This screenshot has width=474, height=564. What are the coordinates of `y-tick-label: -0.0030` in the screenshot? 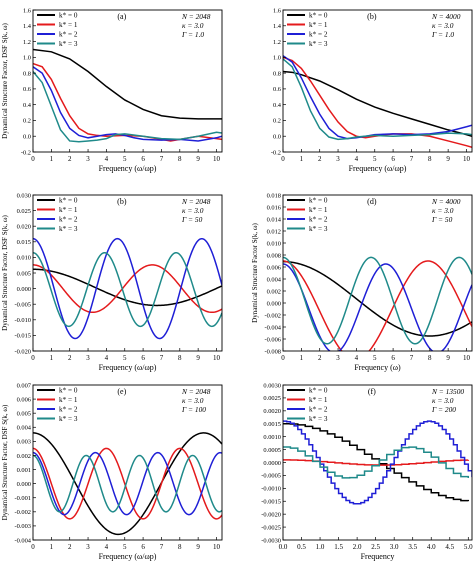 It's located at (271, 540).